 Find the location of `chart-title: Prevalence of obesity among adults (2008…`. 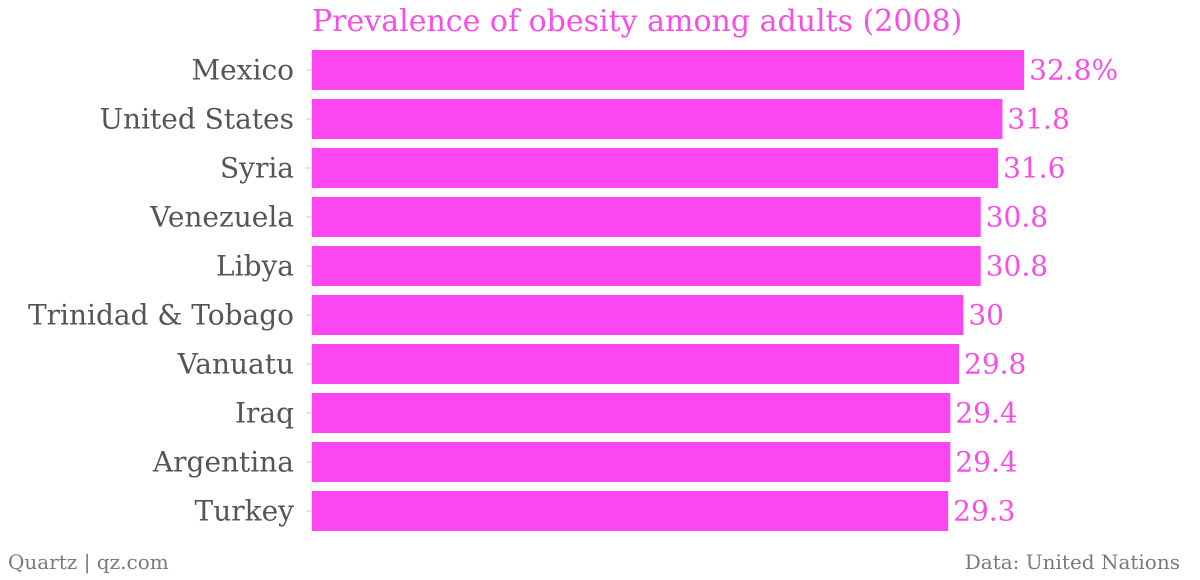

chart-title: Prevalence of obesity among adults (2008… is located at coordinates (637, 21).